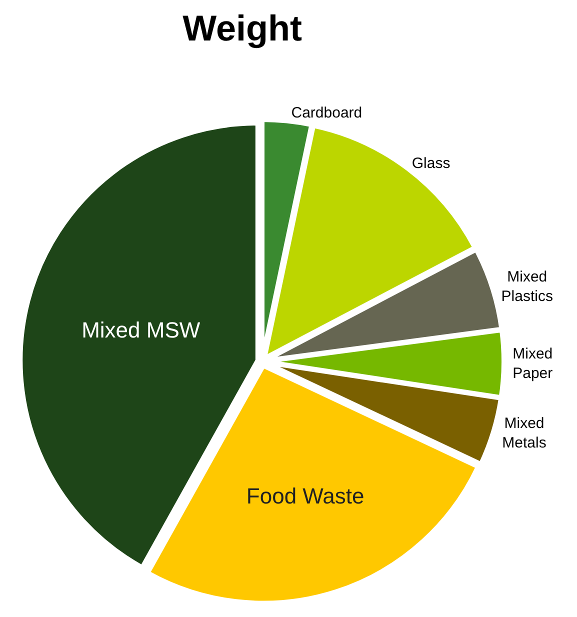  I want to click on slice-label: Mixed Paper, so click(532, 364).